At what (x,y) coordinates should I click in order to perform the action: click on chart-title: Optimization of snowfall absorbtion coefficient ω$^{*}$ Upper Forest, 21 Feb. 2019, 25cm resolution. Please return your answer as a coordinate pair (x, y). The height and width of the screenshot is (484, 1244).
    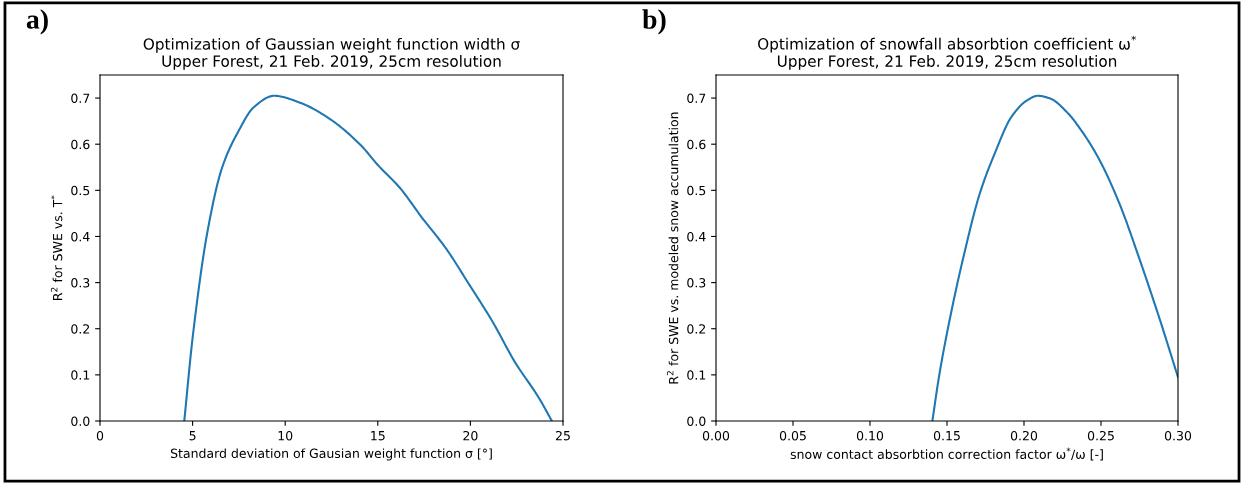
    Looking at the image, I should click on (947, 52).